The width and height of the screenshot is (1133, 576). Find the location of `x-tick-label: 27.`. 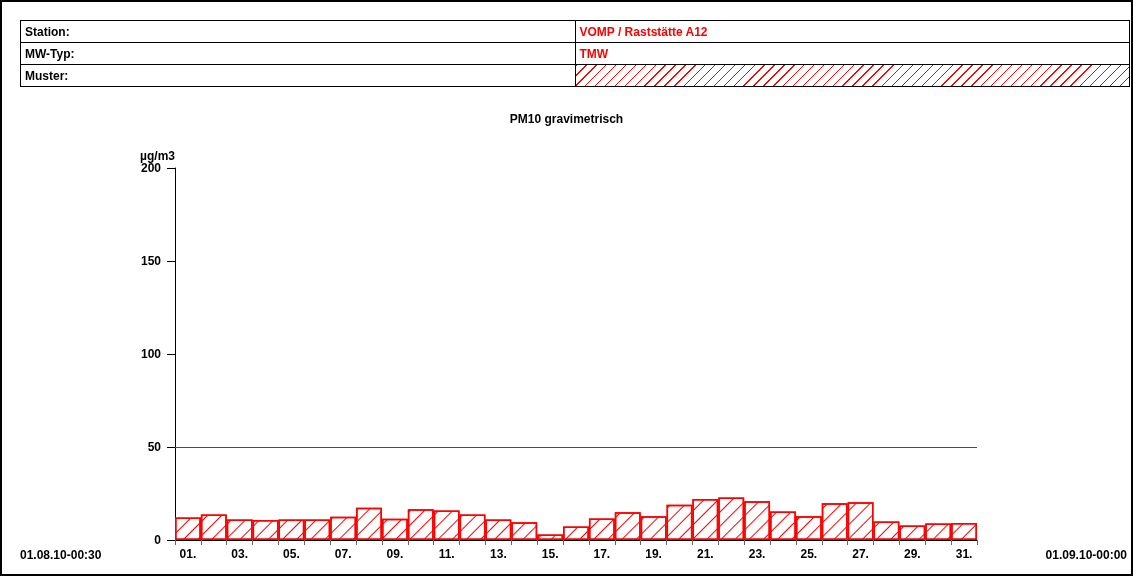

x-tick-label: 27. is located at coordinates (860, 554).